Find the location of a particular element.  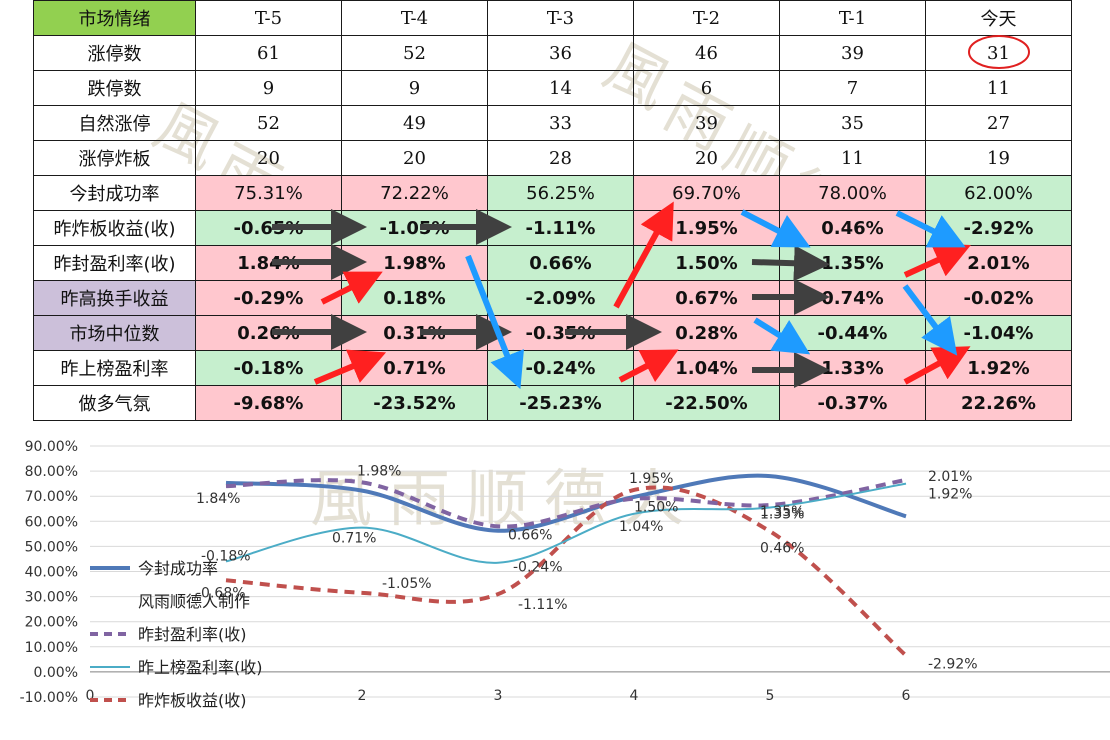

table-cell: 1.35% is located at coordinates (852, 263).